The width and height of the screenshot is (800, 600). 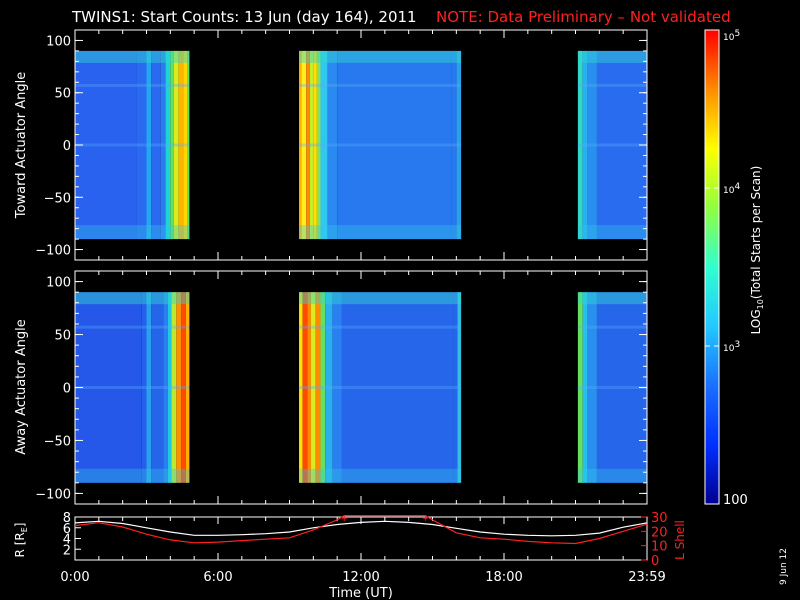 What do you see at coordinates (57, 198) in the screenshot?
I see `top-ytick-label-3: −50` at bounding box center [57, 198].